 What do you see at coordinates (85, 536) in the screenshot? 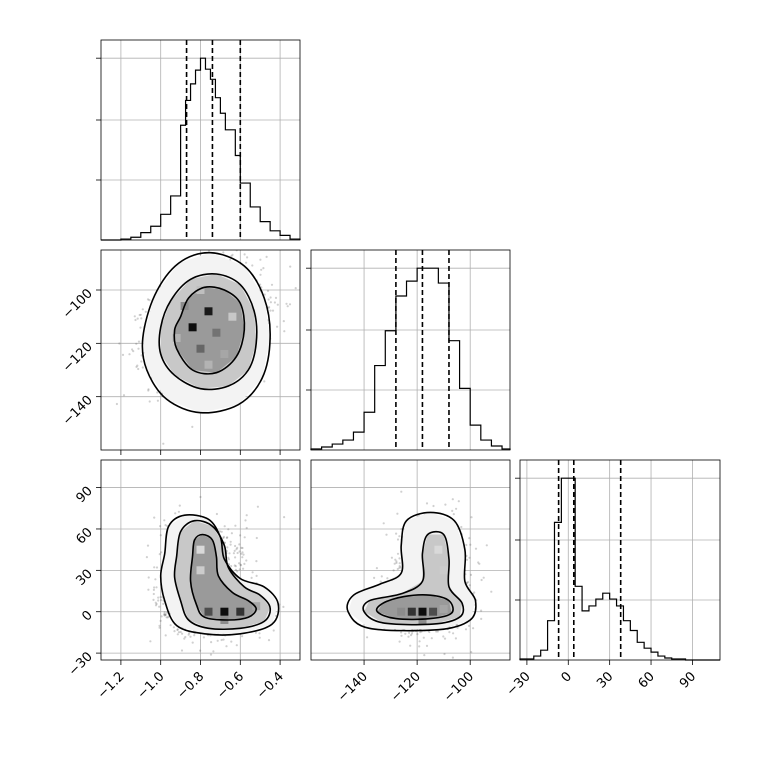
I see `y-tick-label: 60` at bounding box center [85, 536].